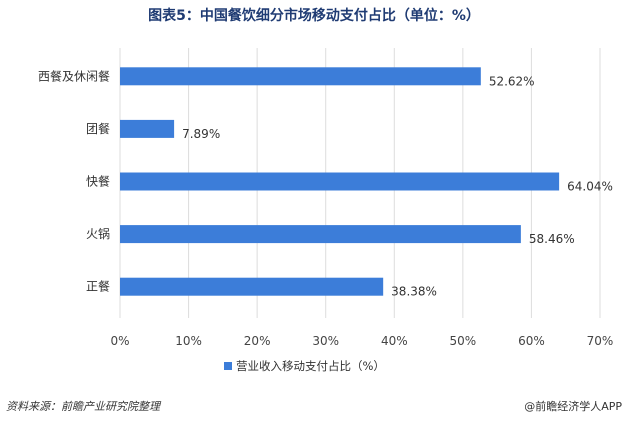 The image size is (628, 422). I want to click on legend-label: 营业收入移动支付占比（%）, so click(310, 366).